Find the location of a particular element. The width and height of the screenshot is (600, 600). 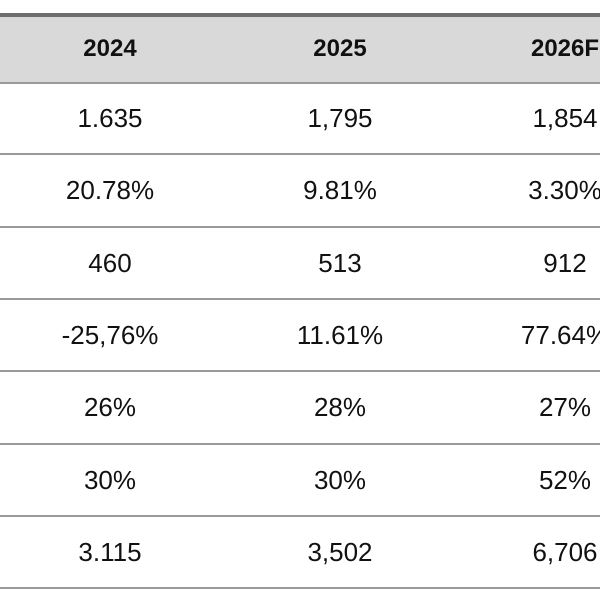

table-cell: 11.61% is located at coordinates (340, 335).